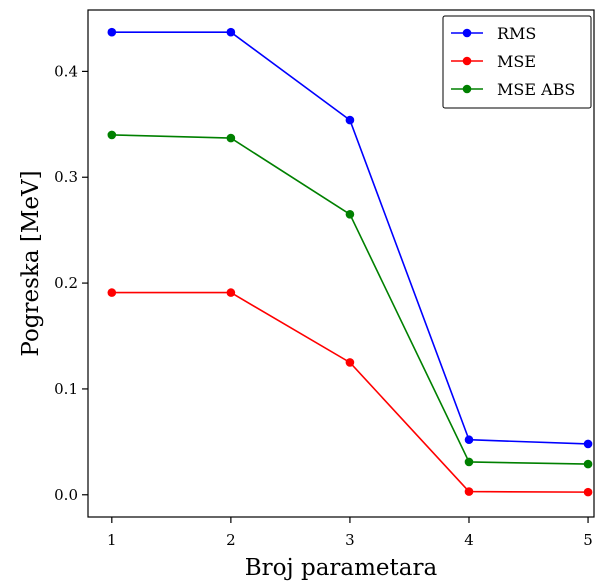 This screenshot has height=582, width=600. What do you see at coordinates (341, 568) in the screenshot?
I see `x-axis-label: Broj parametara` at bounding box center [341, 568].